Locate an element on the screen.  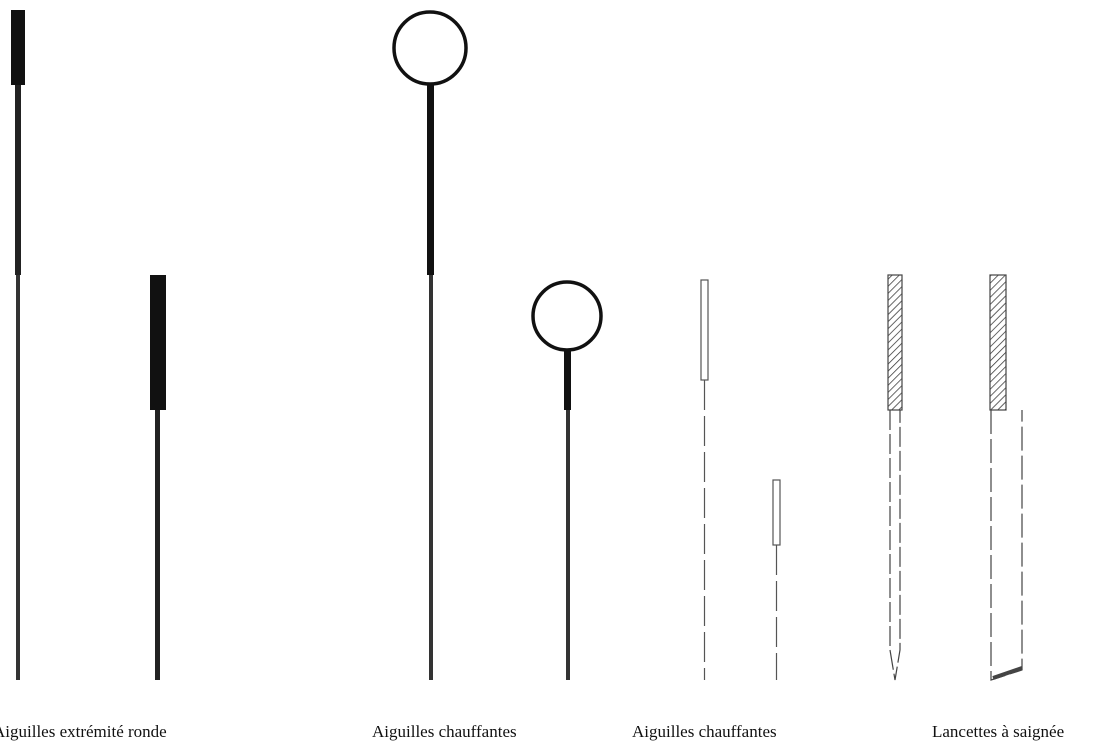
thin-needle-short is located at coordinates (776, 579).